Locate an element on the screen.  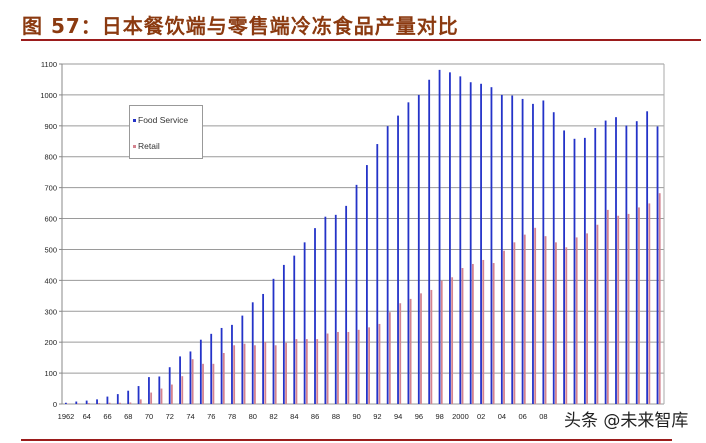
x-tick-label: 92 is located at coordinates (377, 416).